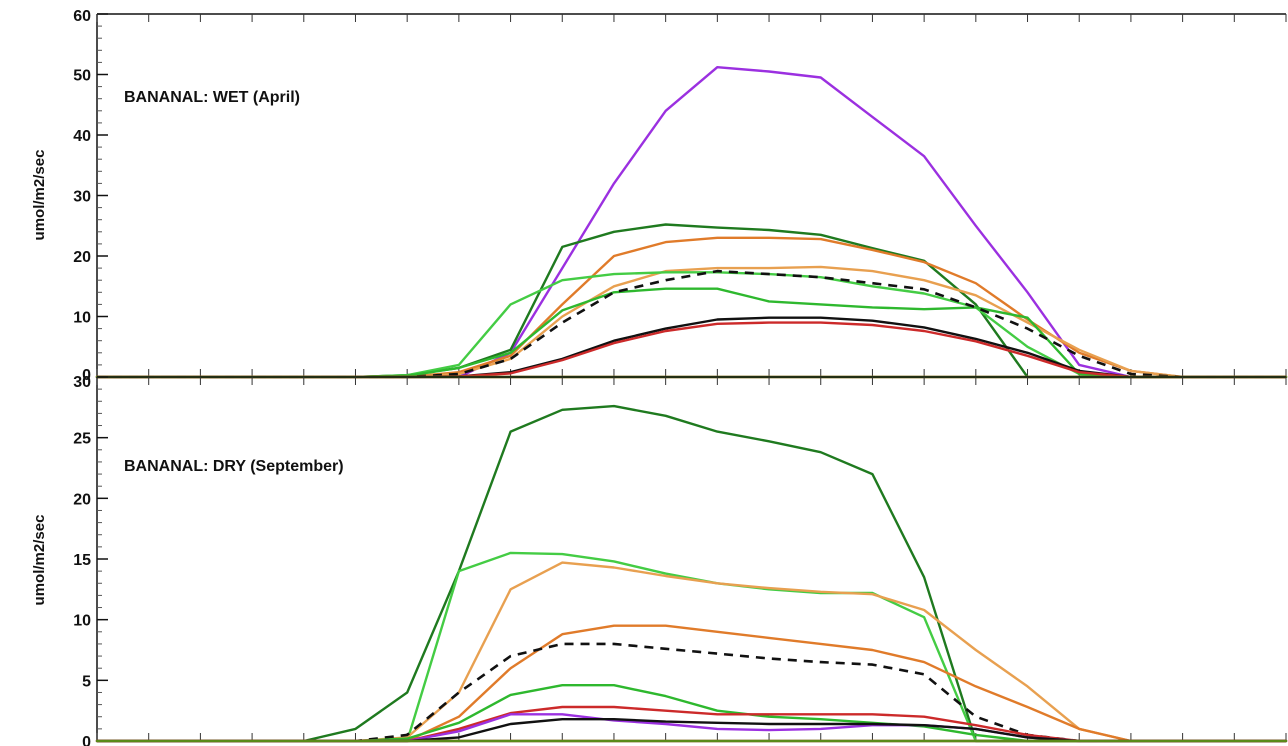 The image size is (1288, 746). Describe the element at coordinates (82, 16) in the screenshot. I see `wet-panel-y-tick-label: 60` at that location.